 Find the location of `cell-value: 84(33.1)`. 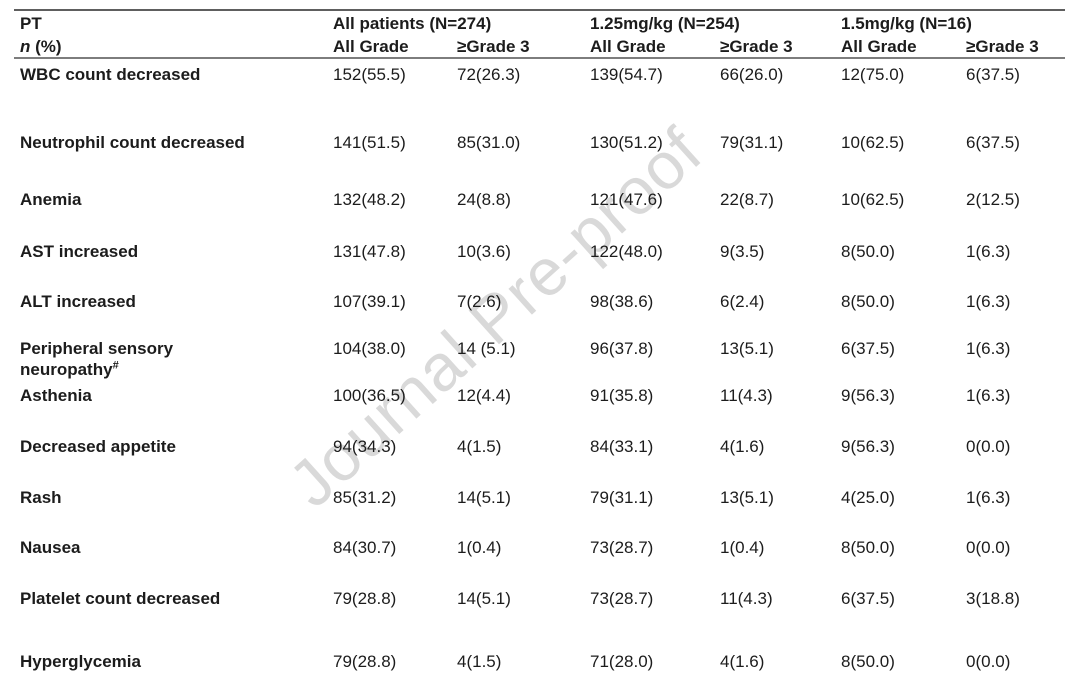

cell-value: 84(33.1) is located at coordinates (622, 446).